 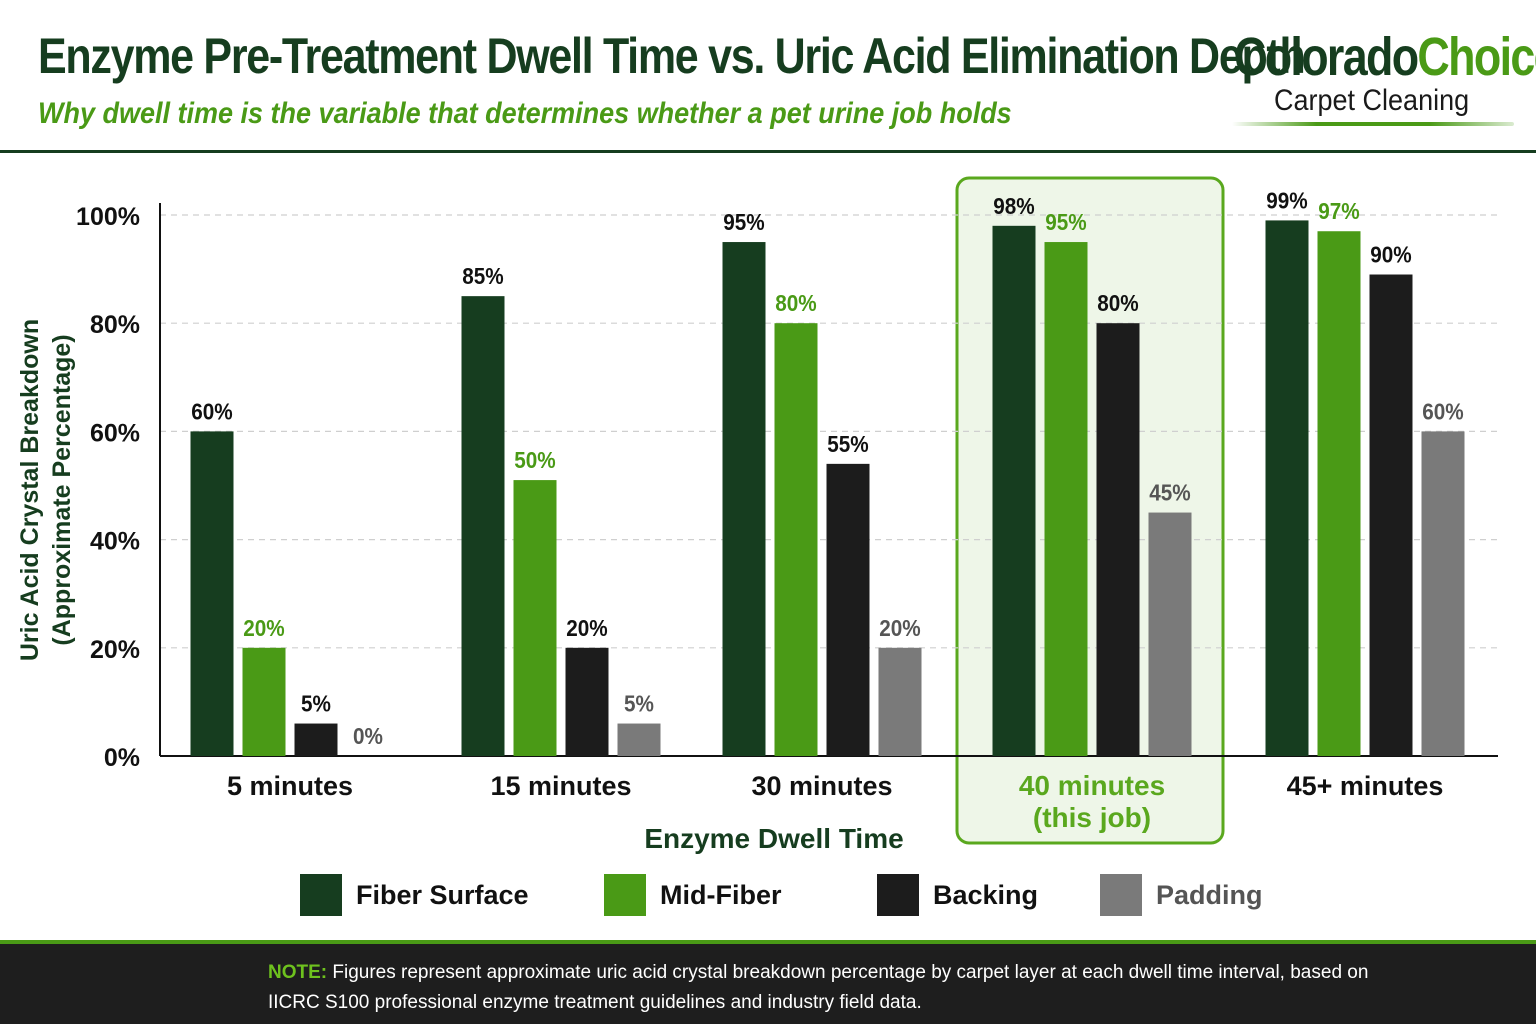 I want to click on header-divider, so click(x=768, y=151).